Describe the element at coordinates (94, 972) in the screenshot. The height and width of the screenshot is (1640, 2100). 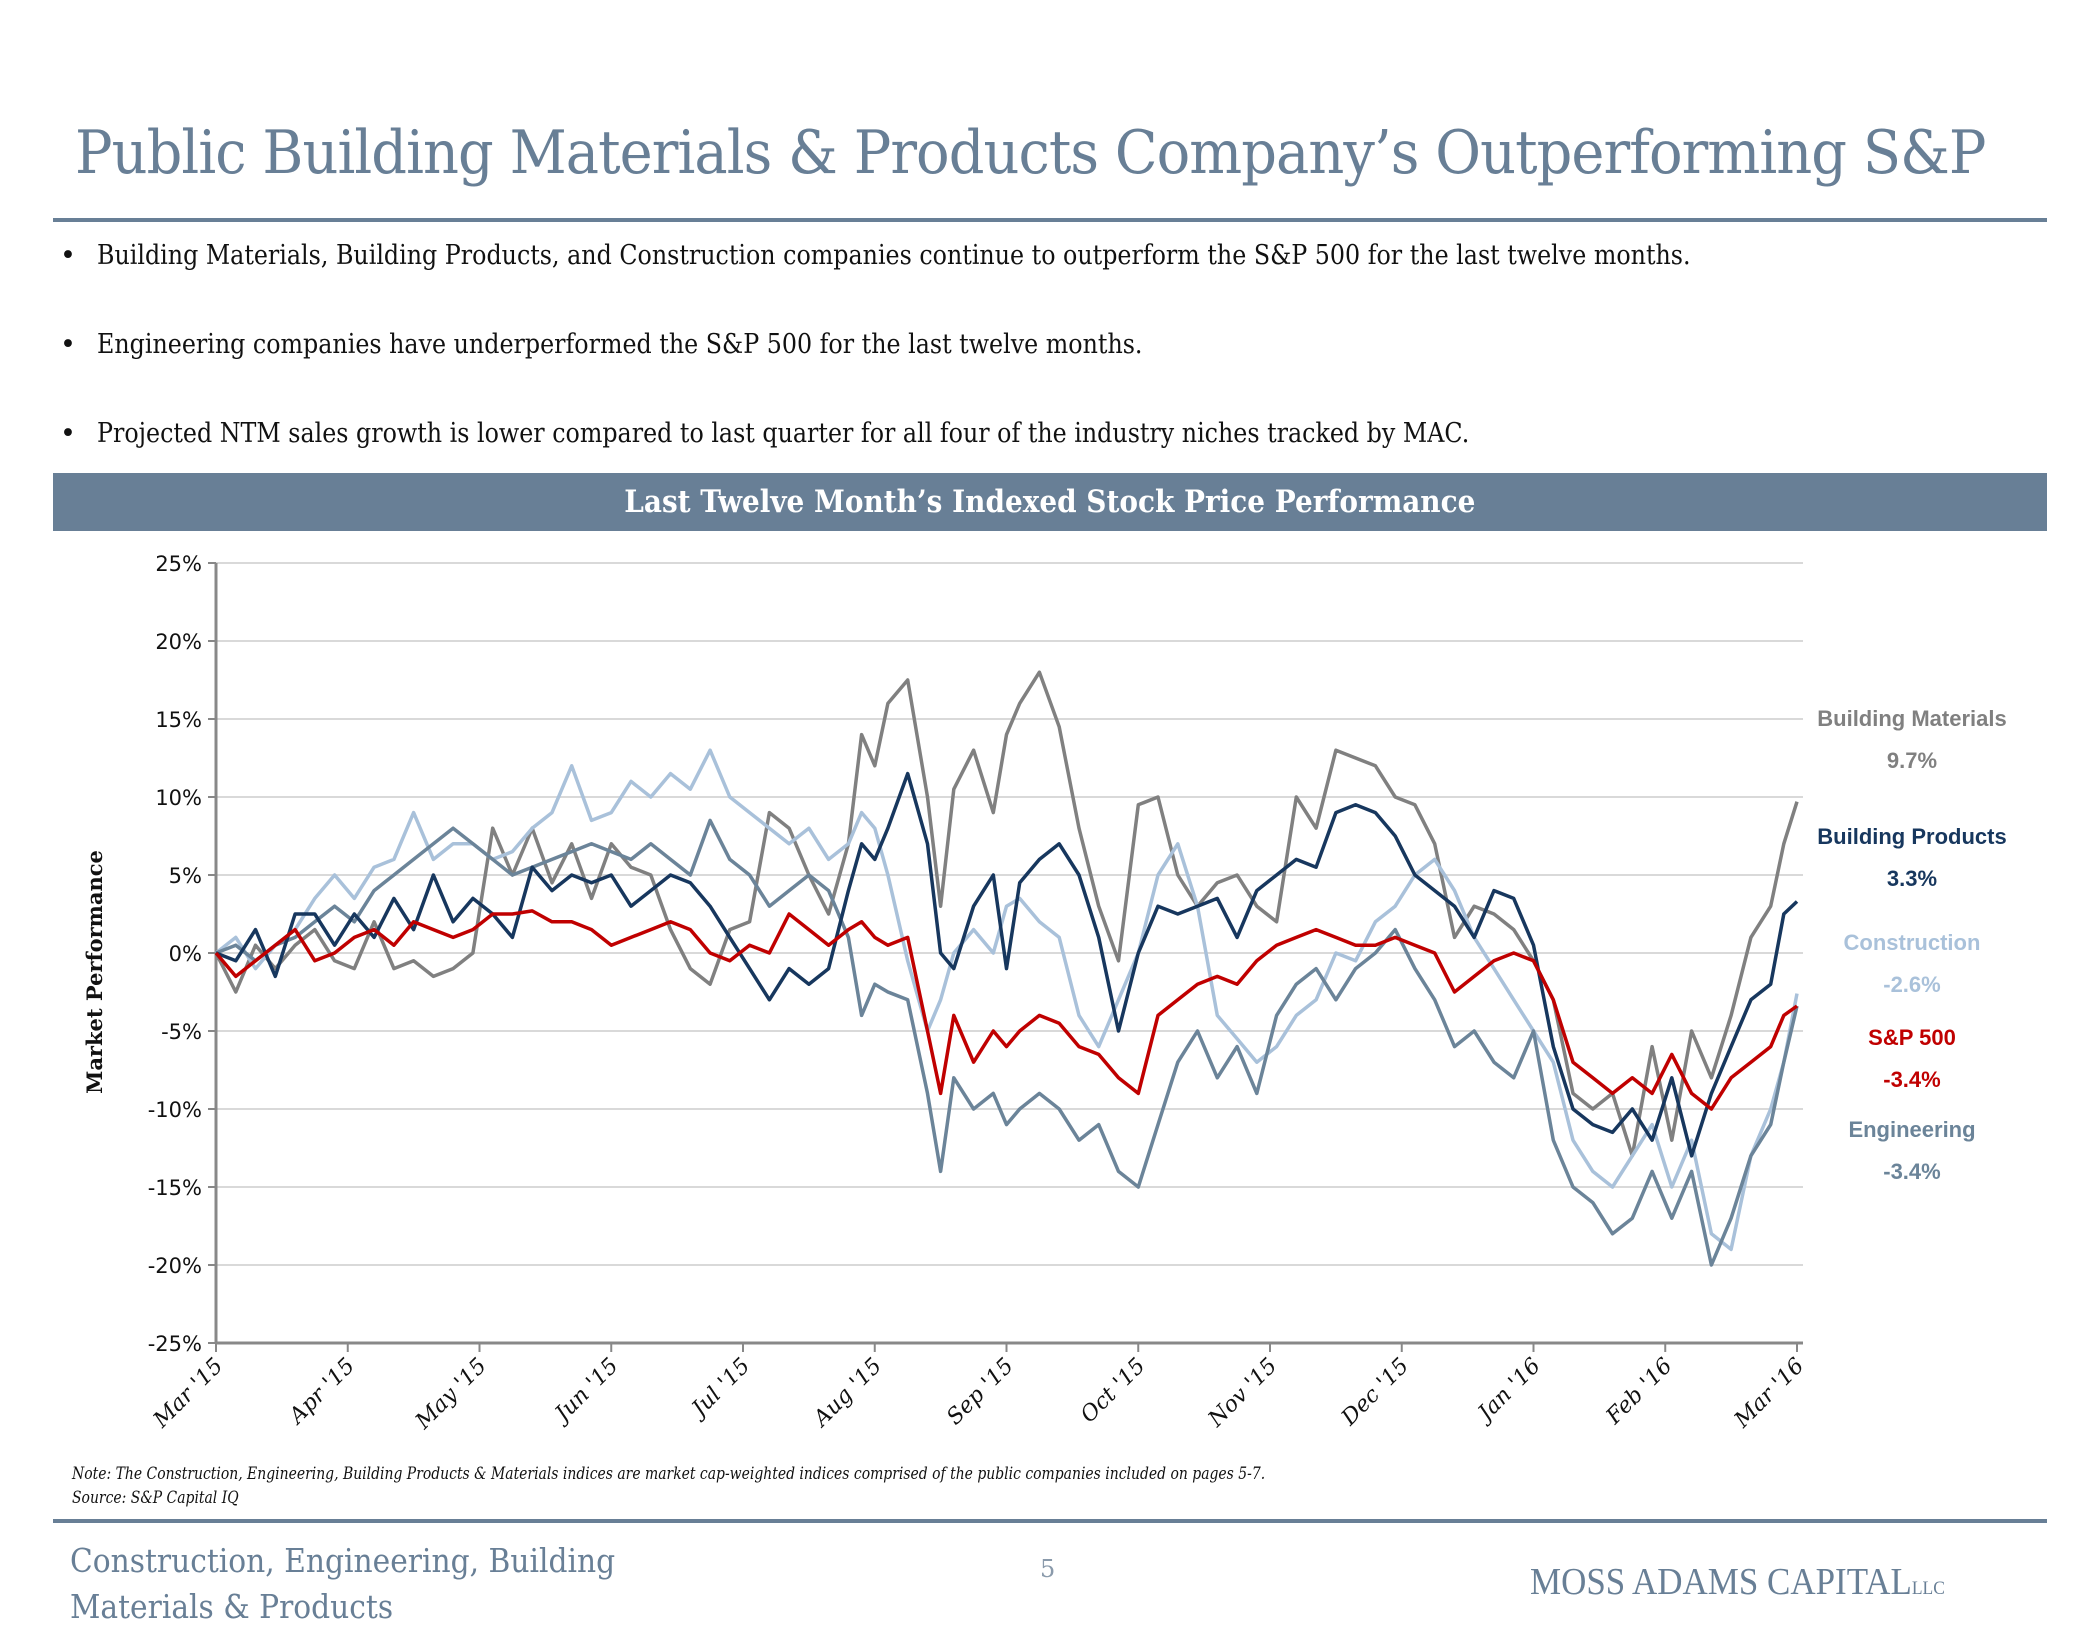
I see `y-axis-label: Market Performance` at that location.